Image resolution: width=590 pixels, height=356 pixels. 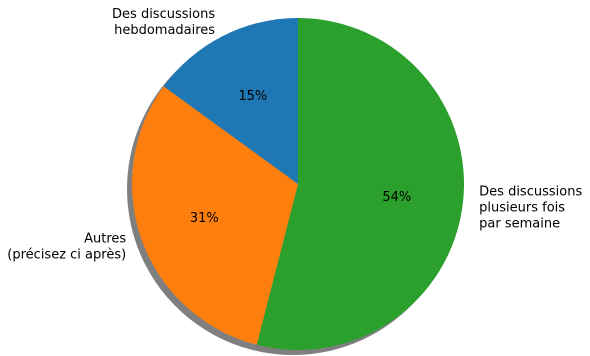 What do you see at coordinates (164, 30) in the screenshot?
I see `slice-label-line: hebdomadaires` at bounding box center [164, 30].